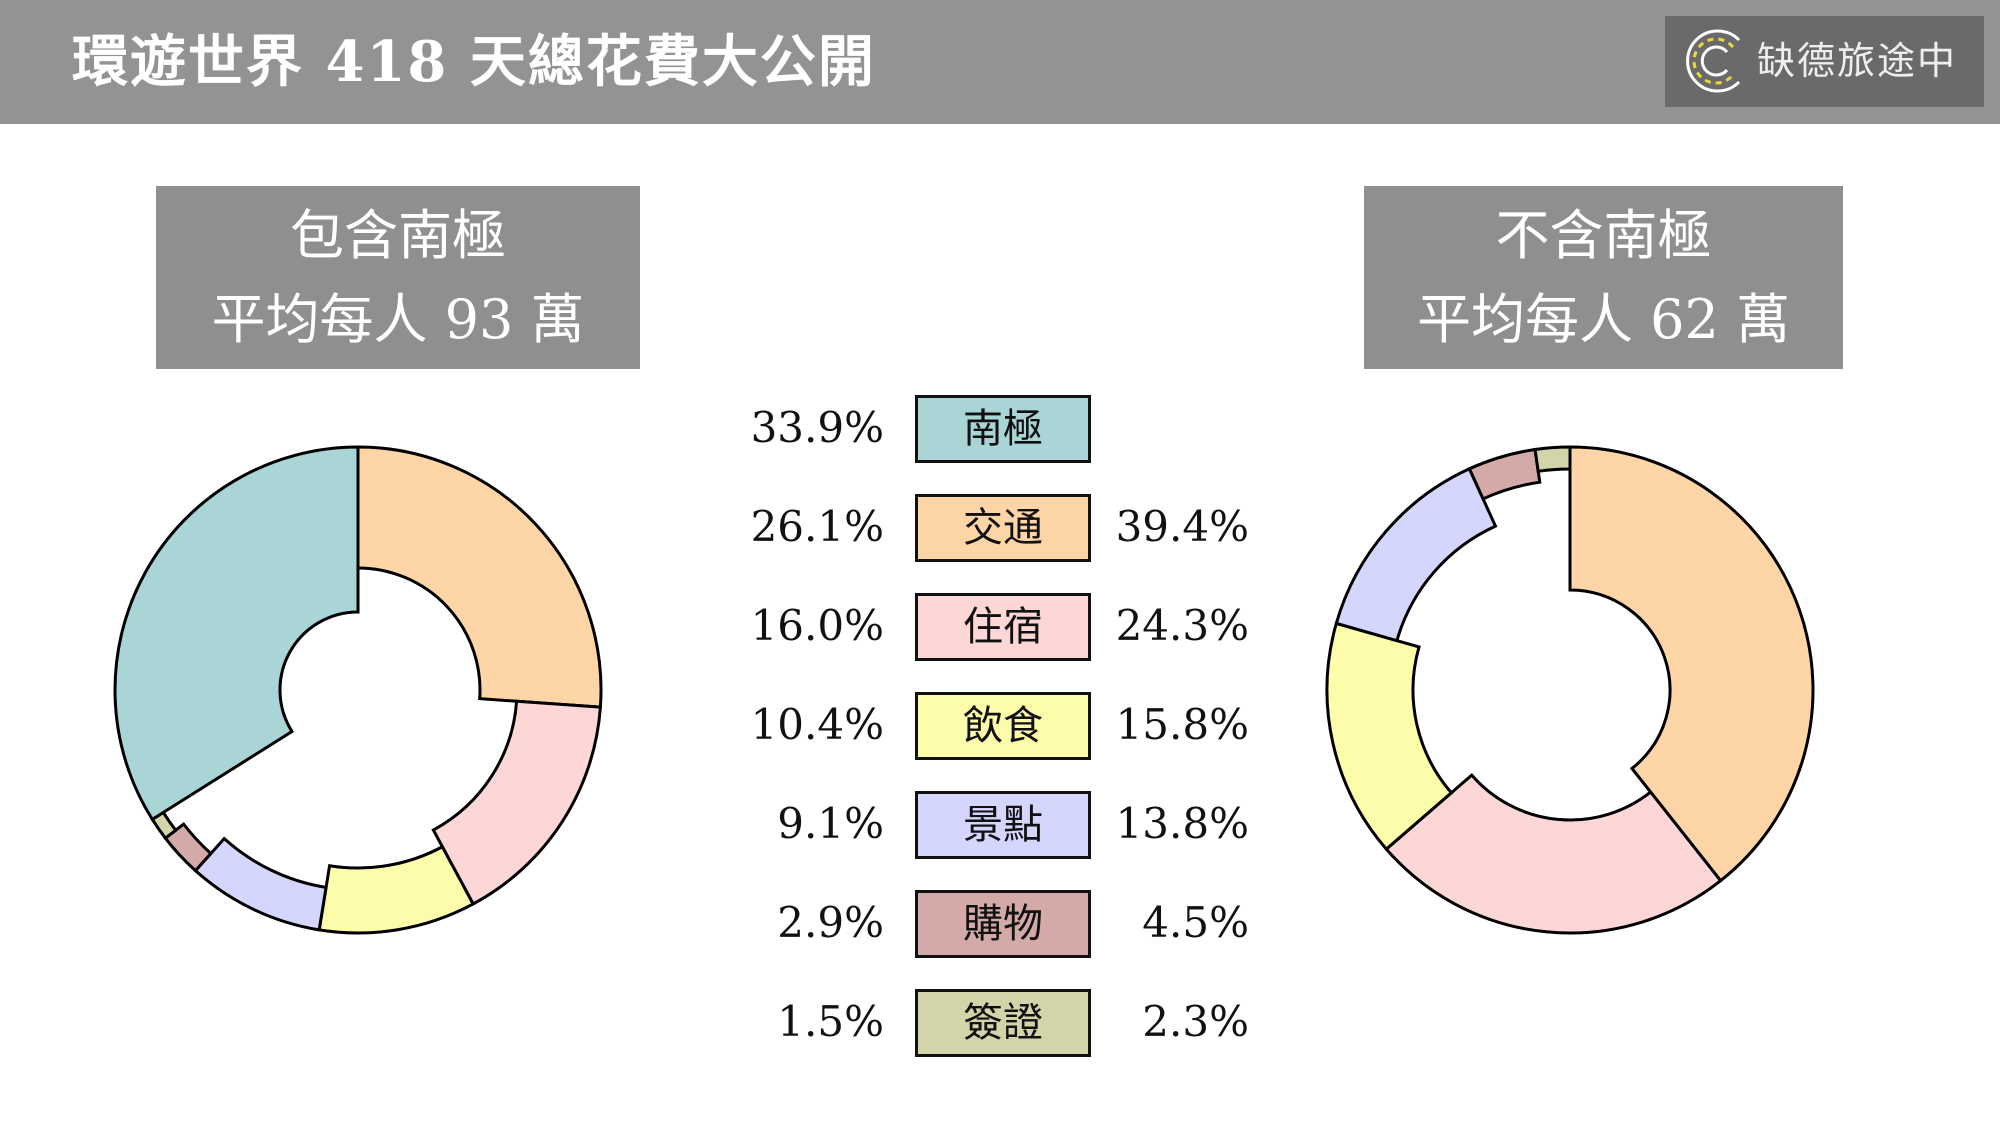 The image size is (2000, 1125). I want to click on legend-right-percent: 39.4%, so click(1182, 526).